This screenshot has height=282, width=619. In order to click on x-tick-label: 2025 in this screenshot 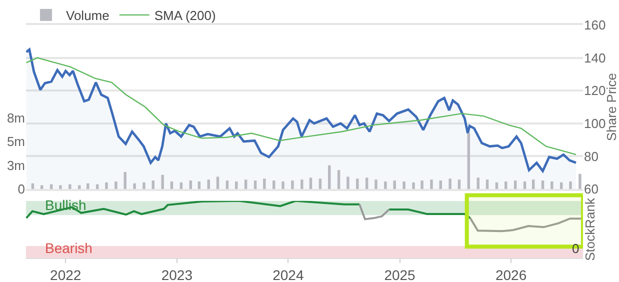, I will do `click(400, 274)`.